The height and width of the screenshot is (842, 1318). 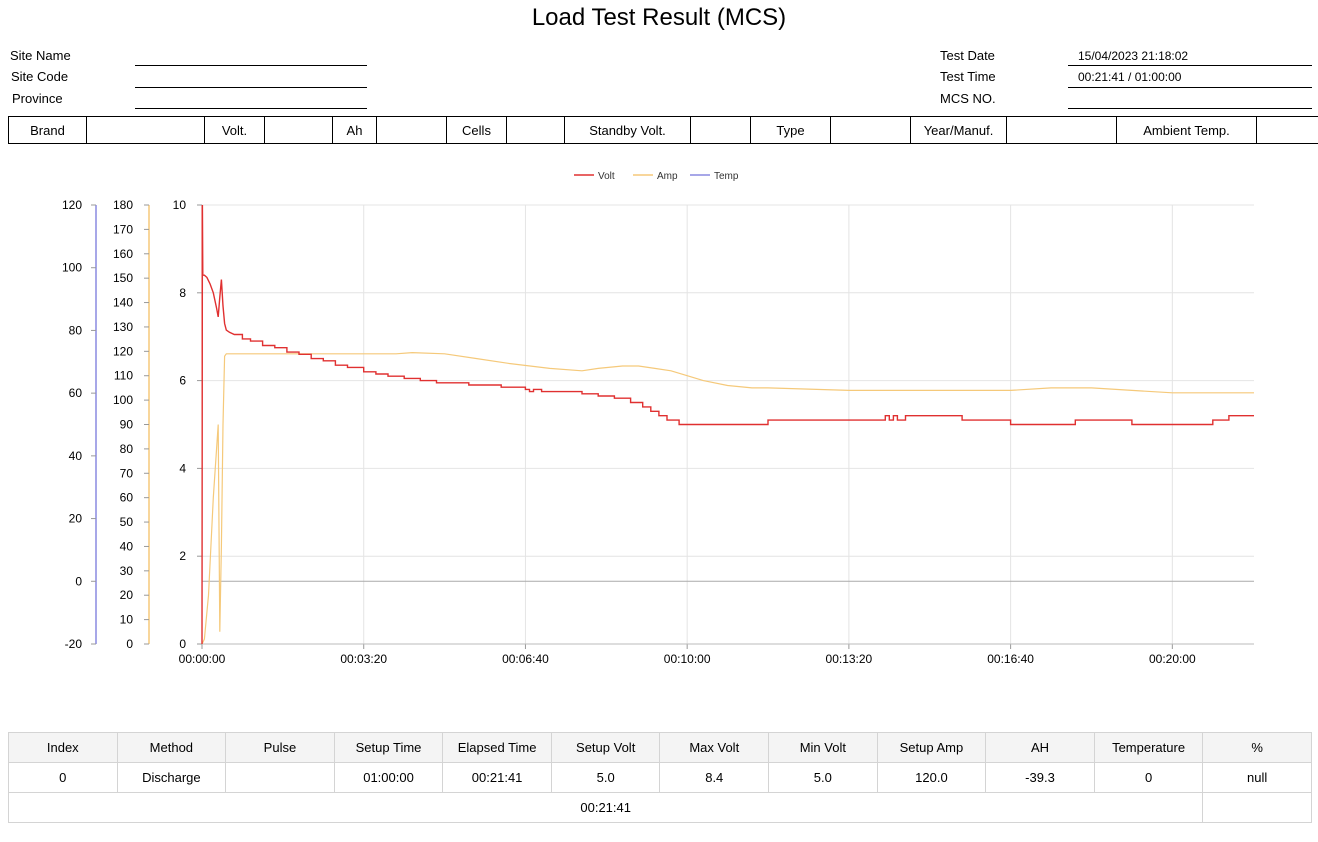 What do you see at coordinates (127, 522) in the screenshot?
I see `amp-tick-label: 50` at bounding box center [127, 522].